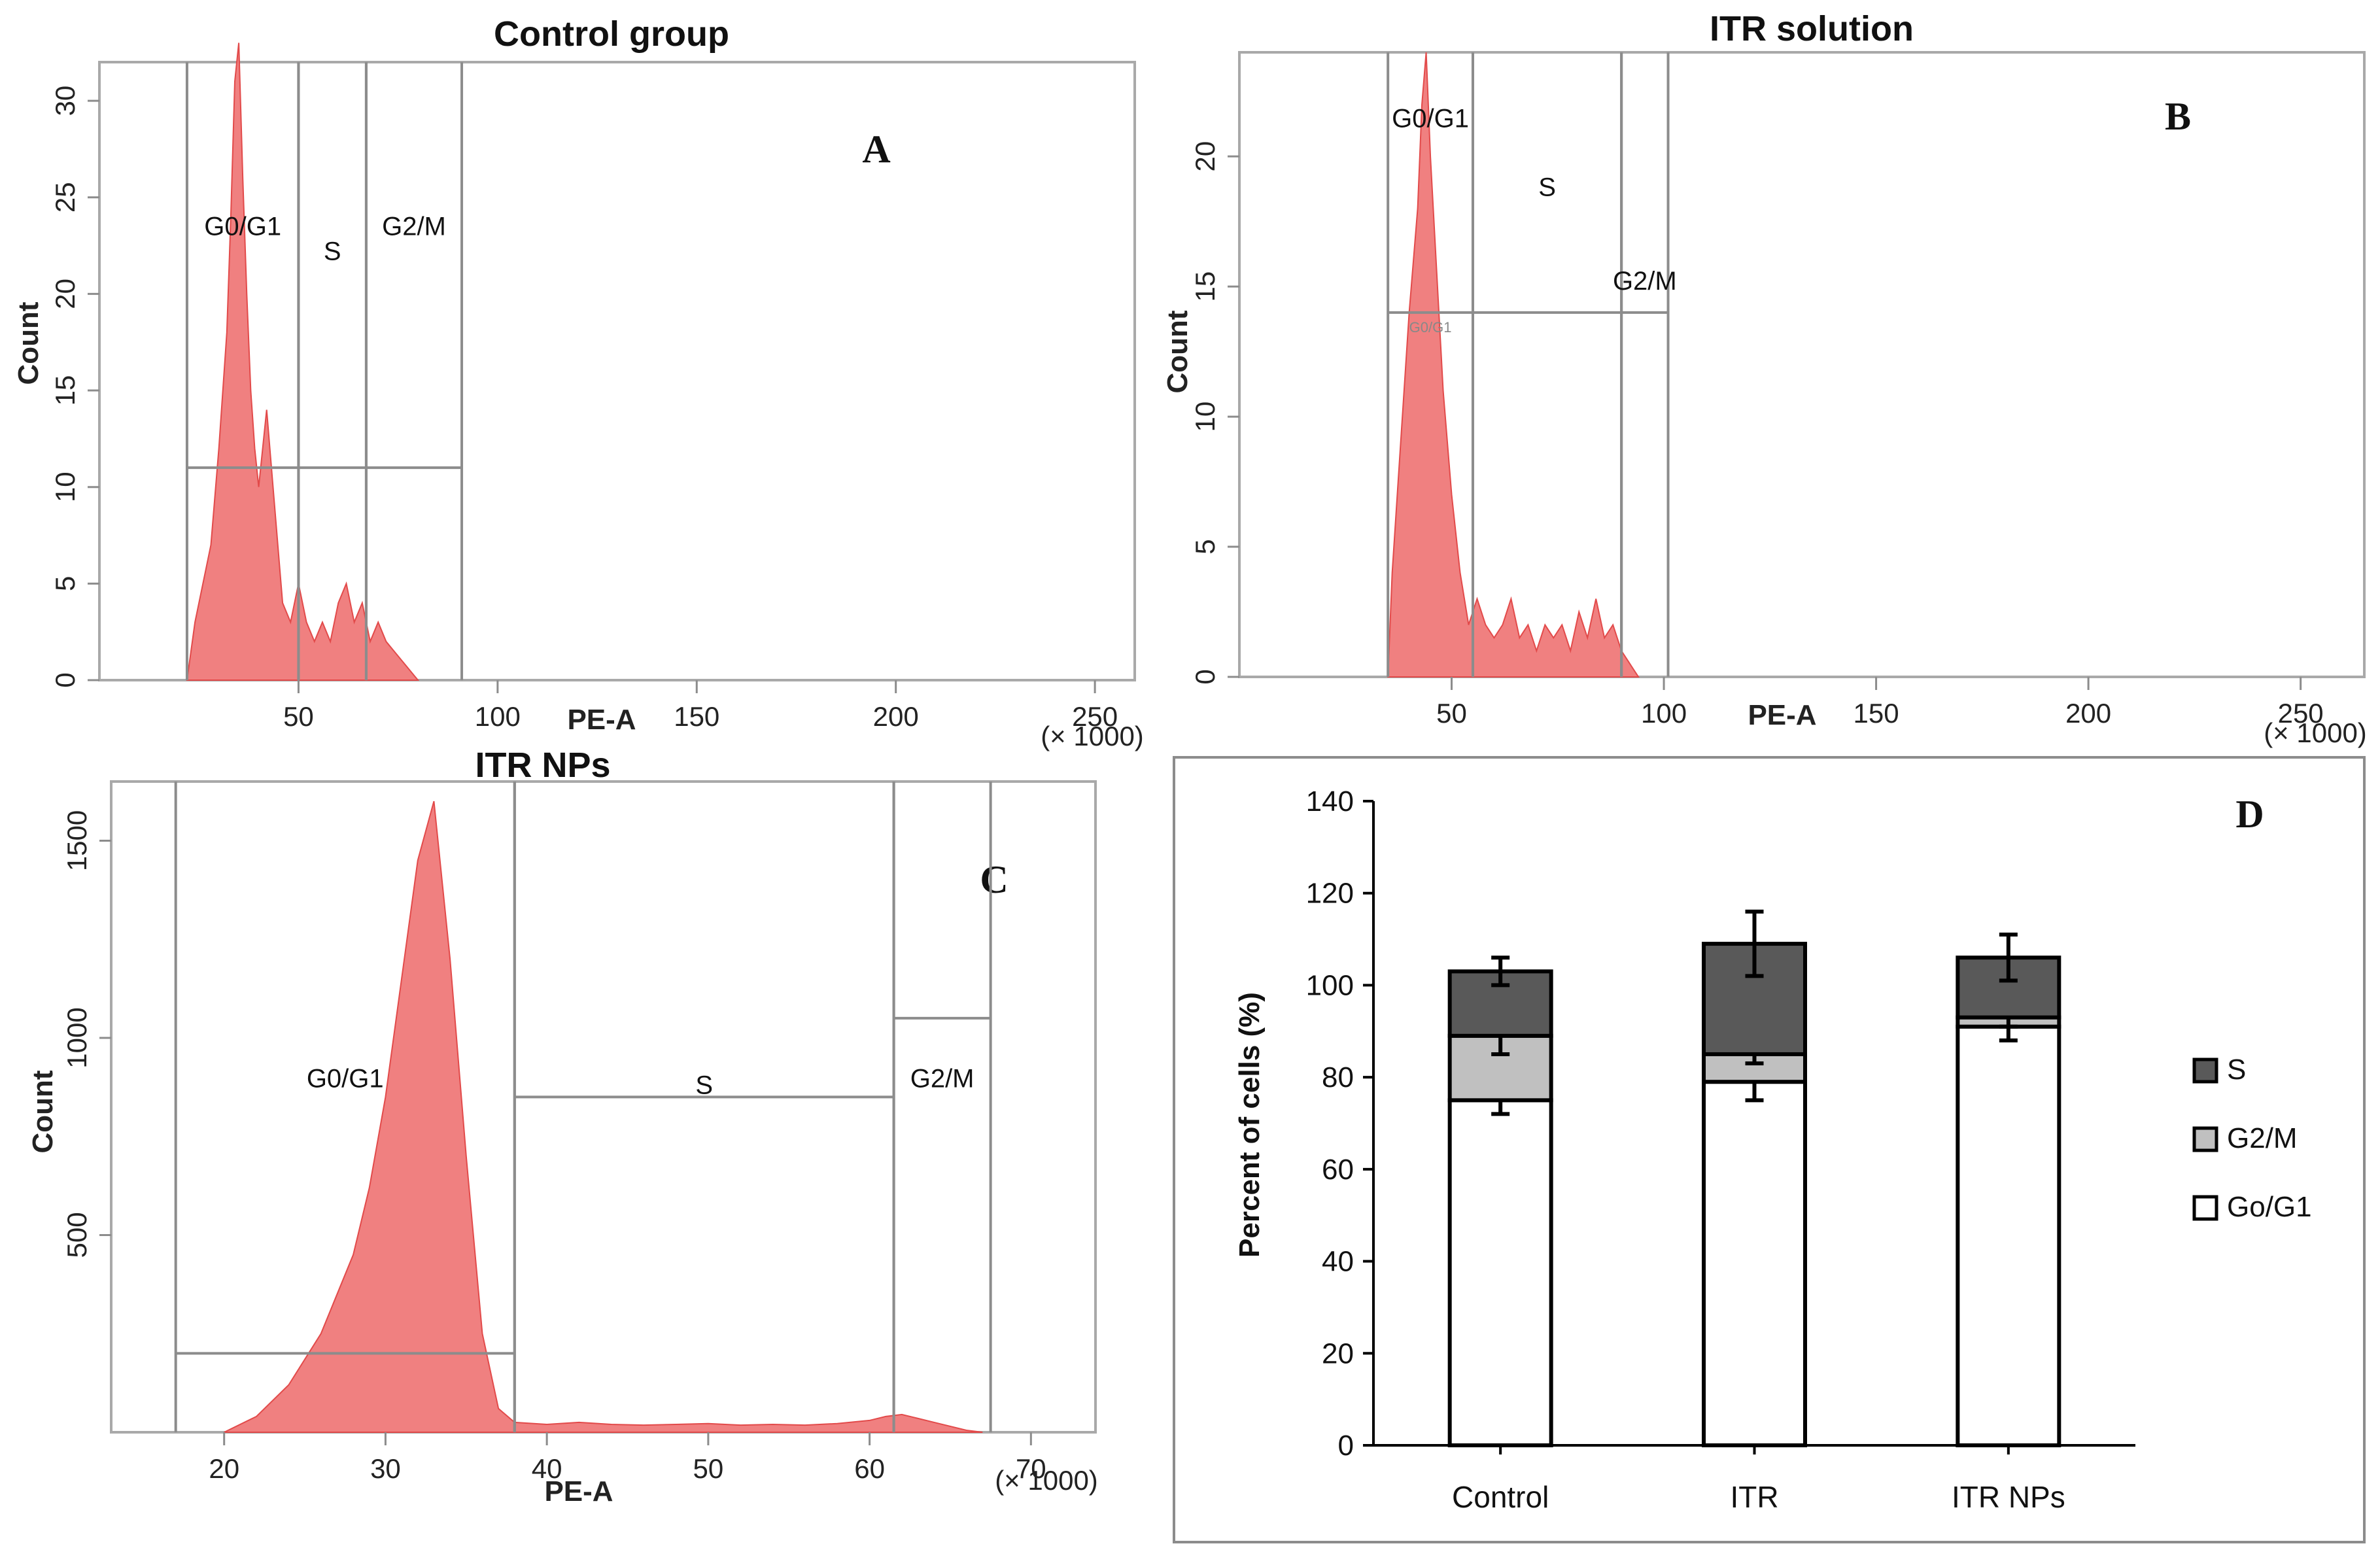 The height and width of the screenshot is (1548, 2380). What do you see at coordinates (1330, 985) in the screenshot?
I see `panel-d-y-tick-label: 100` at bounding box center [1330, 985].